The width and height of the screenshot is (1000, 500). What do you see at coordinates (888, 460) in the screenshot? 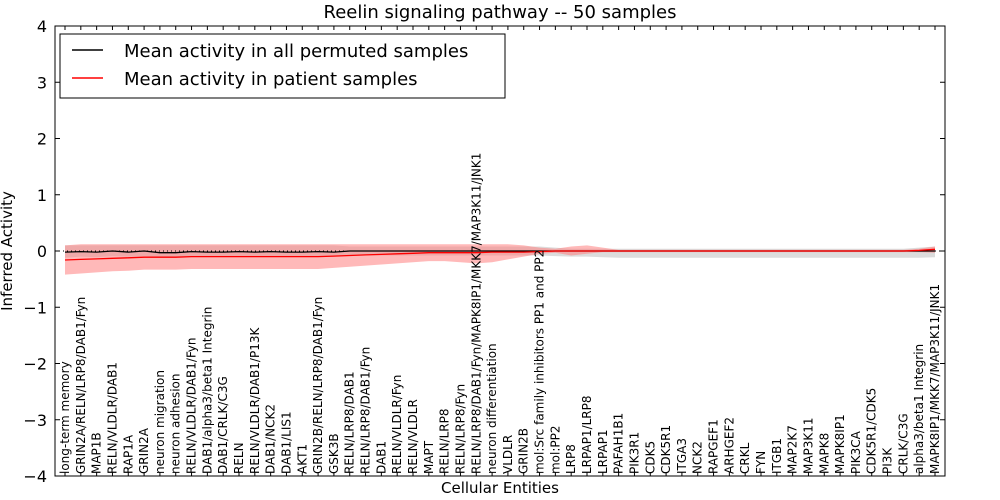
I see `x-category-label: PI3K` at bounding box center [888, 460].